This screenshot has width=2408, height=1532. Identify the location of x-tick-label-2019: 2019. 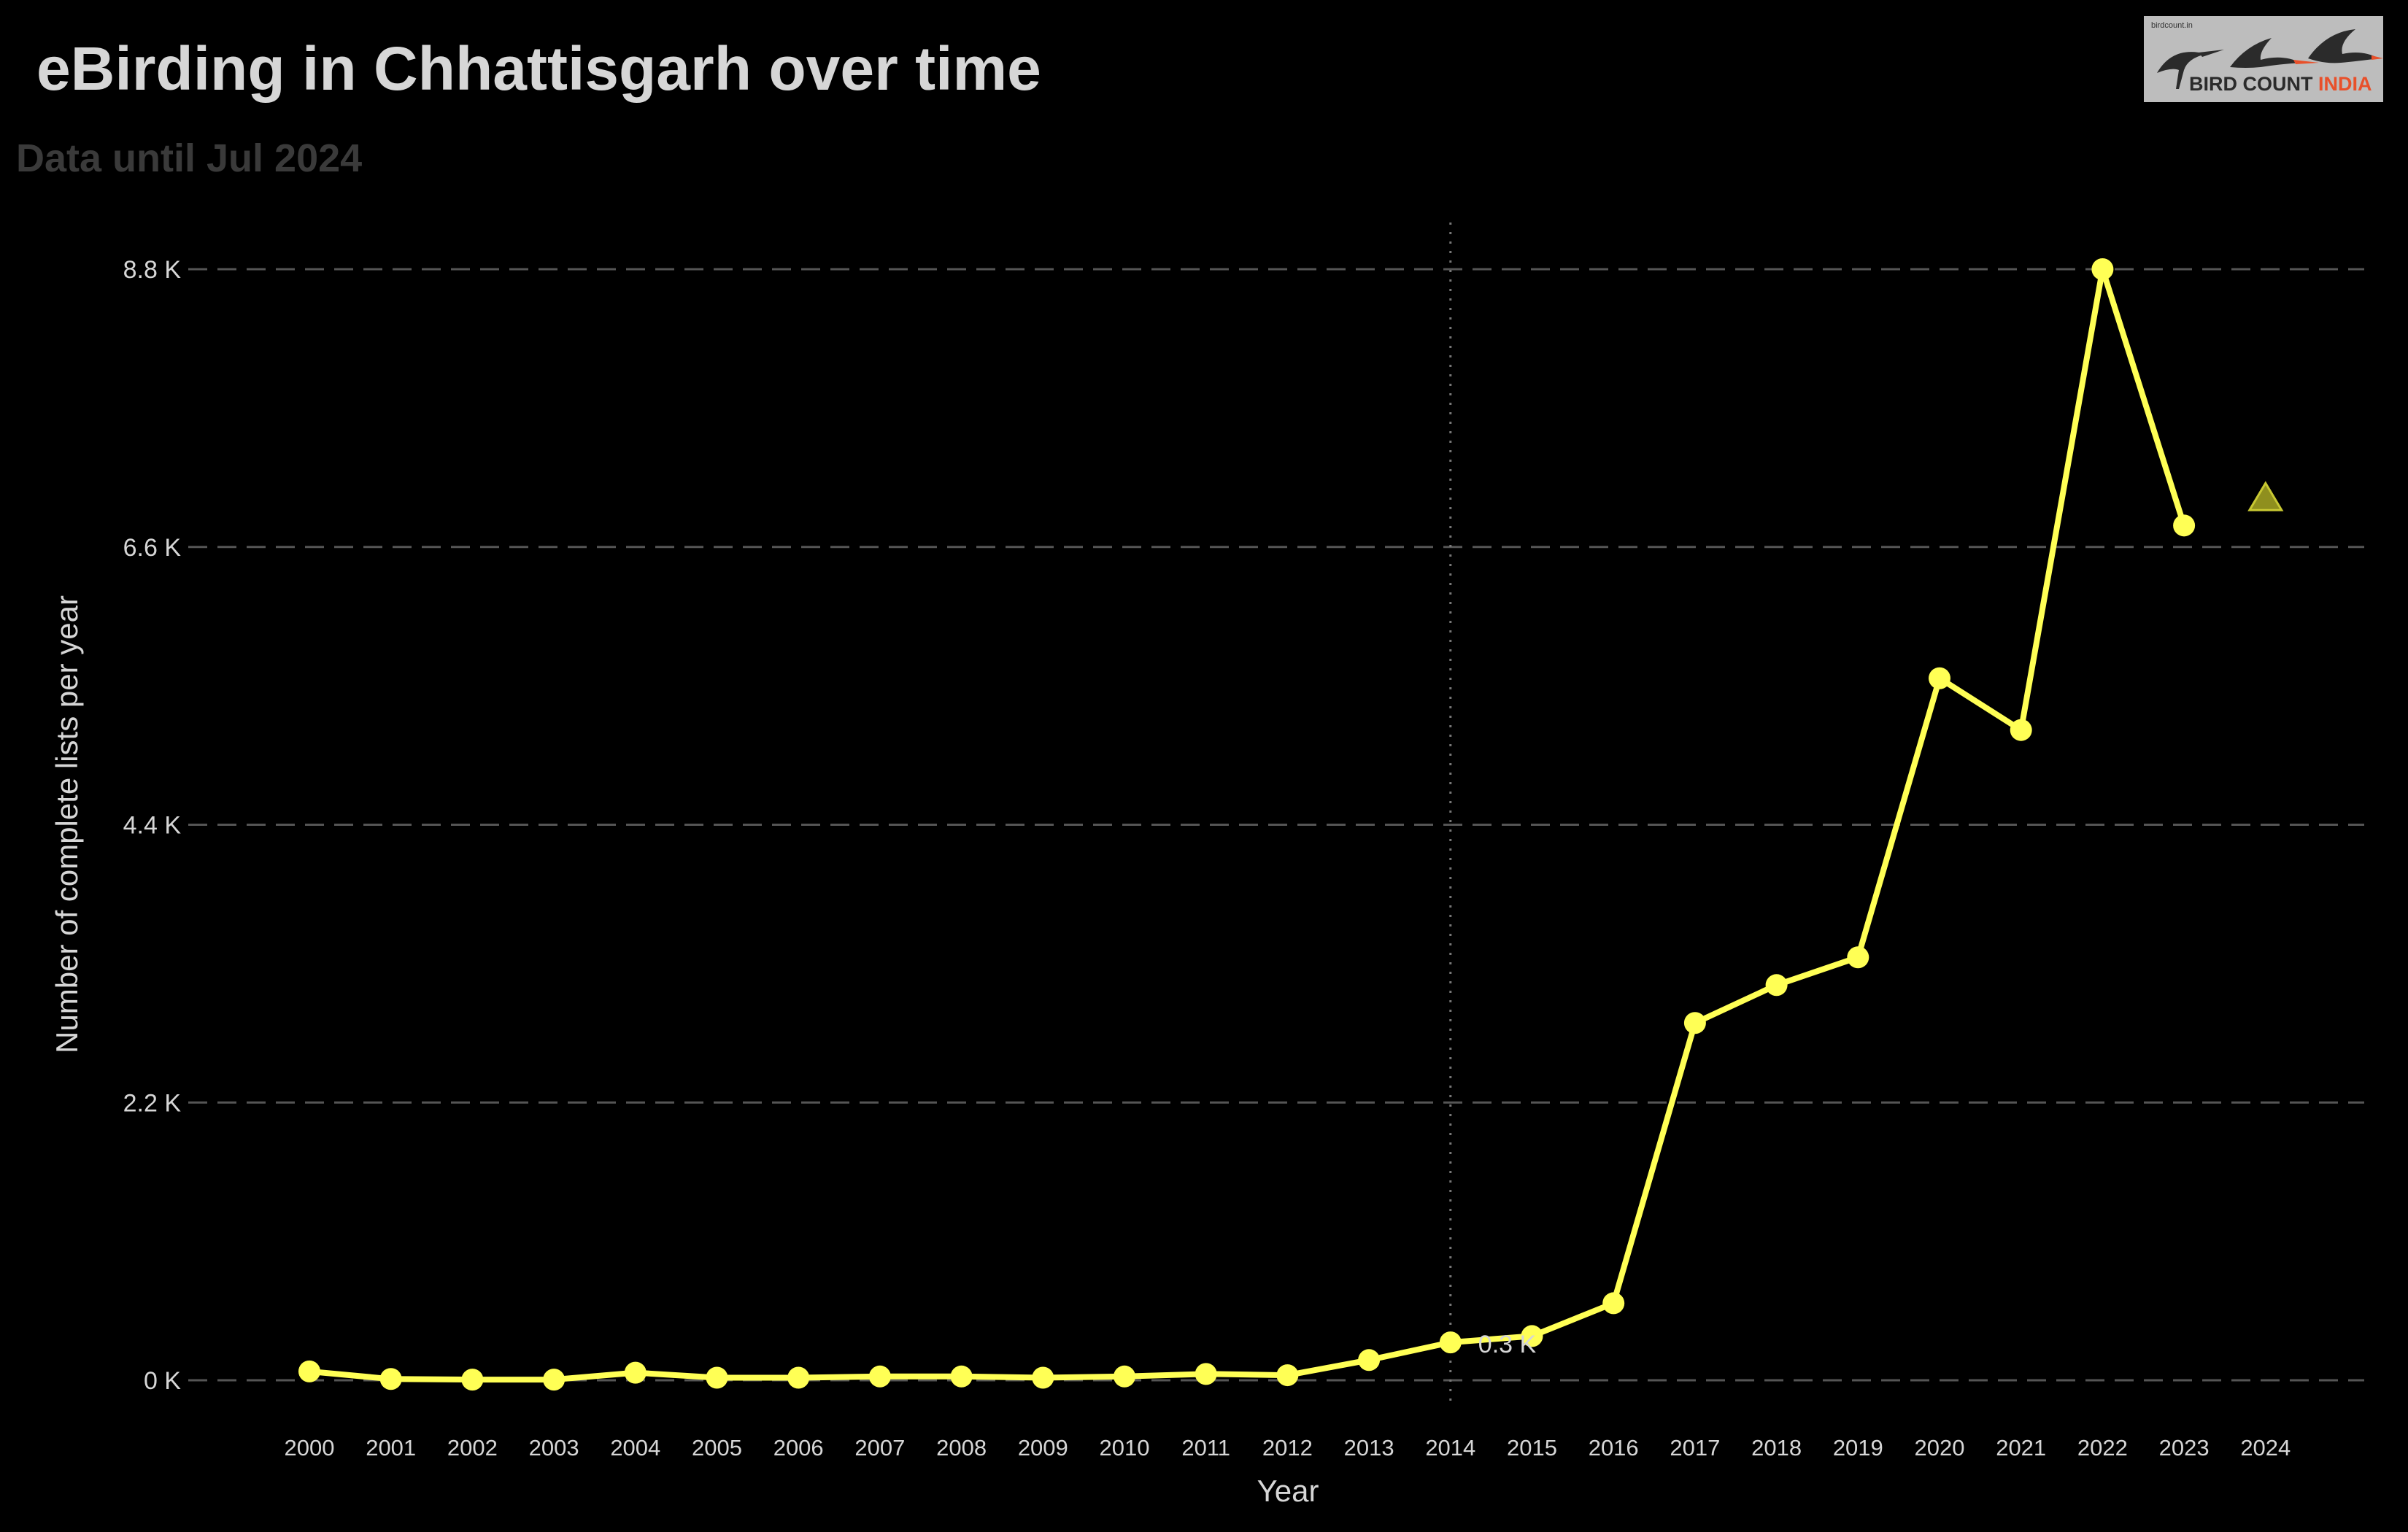
(1858, 1448).